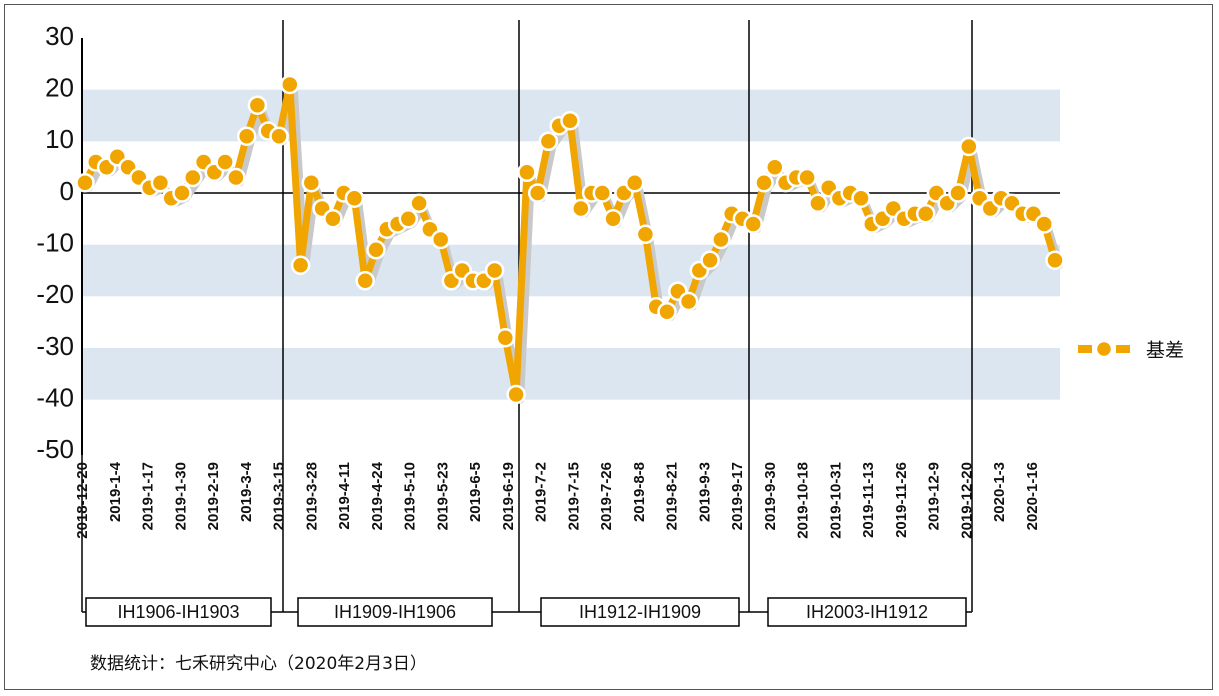  What do you see at coordinates (868, 500) in the screenshot?
I see `x-tick-label: 2019-11-13` at bounding box center [868, 500].